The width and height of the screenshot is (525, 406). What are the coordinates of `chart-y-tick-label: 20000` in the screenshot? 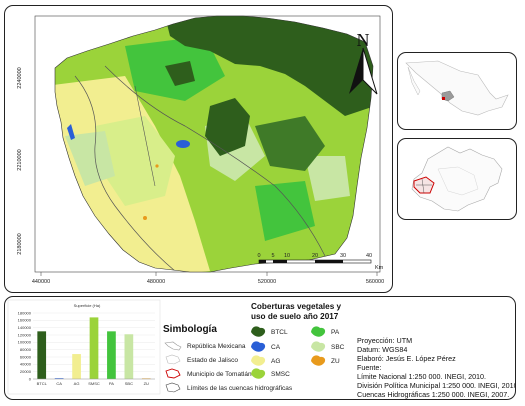 It's located at (26, 371).